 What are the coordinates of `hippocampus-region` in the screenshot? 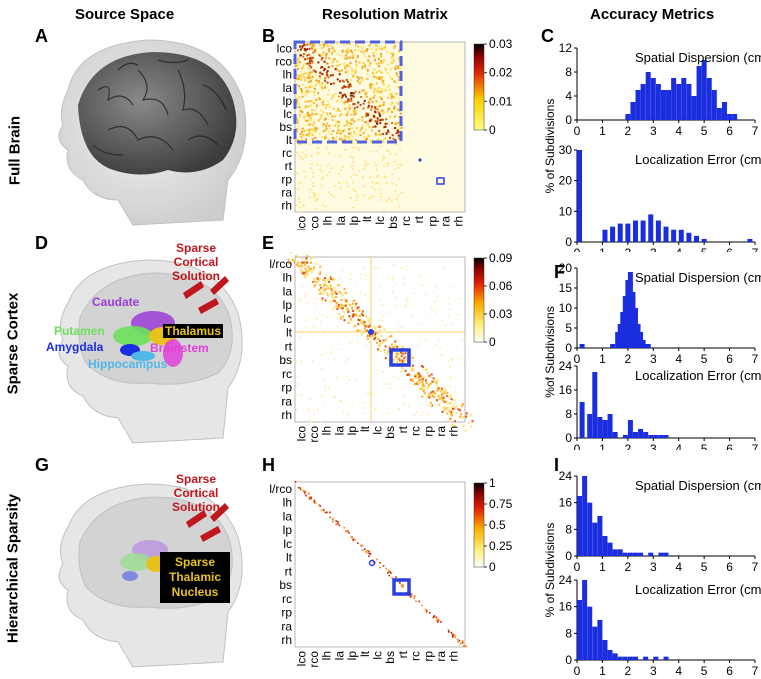 It's located at (143, 356).